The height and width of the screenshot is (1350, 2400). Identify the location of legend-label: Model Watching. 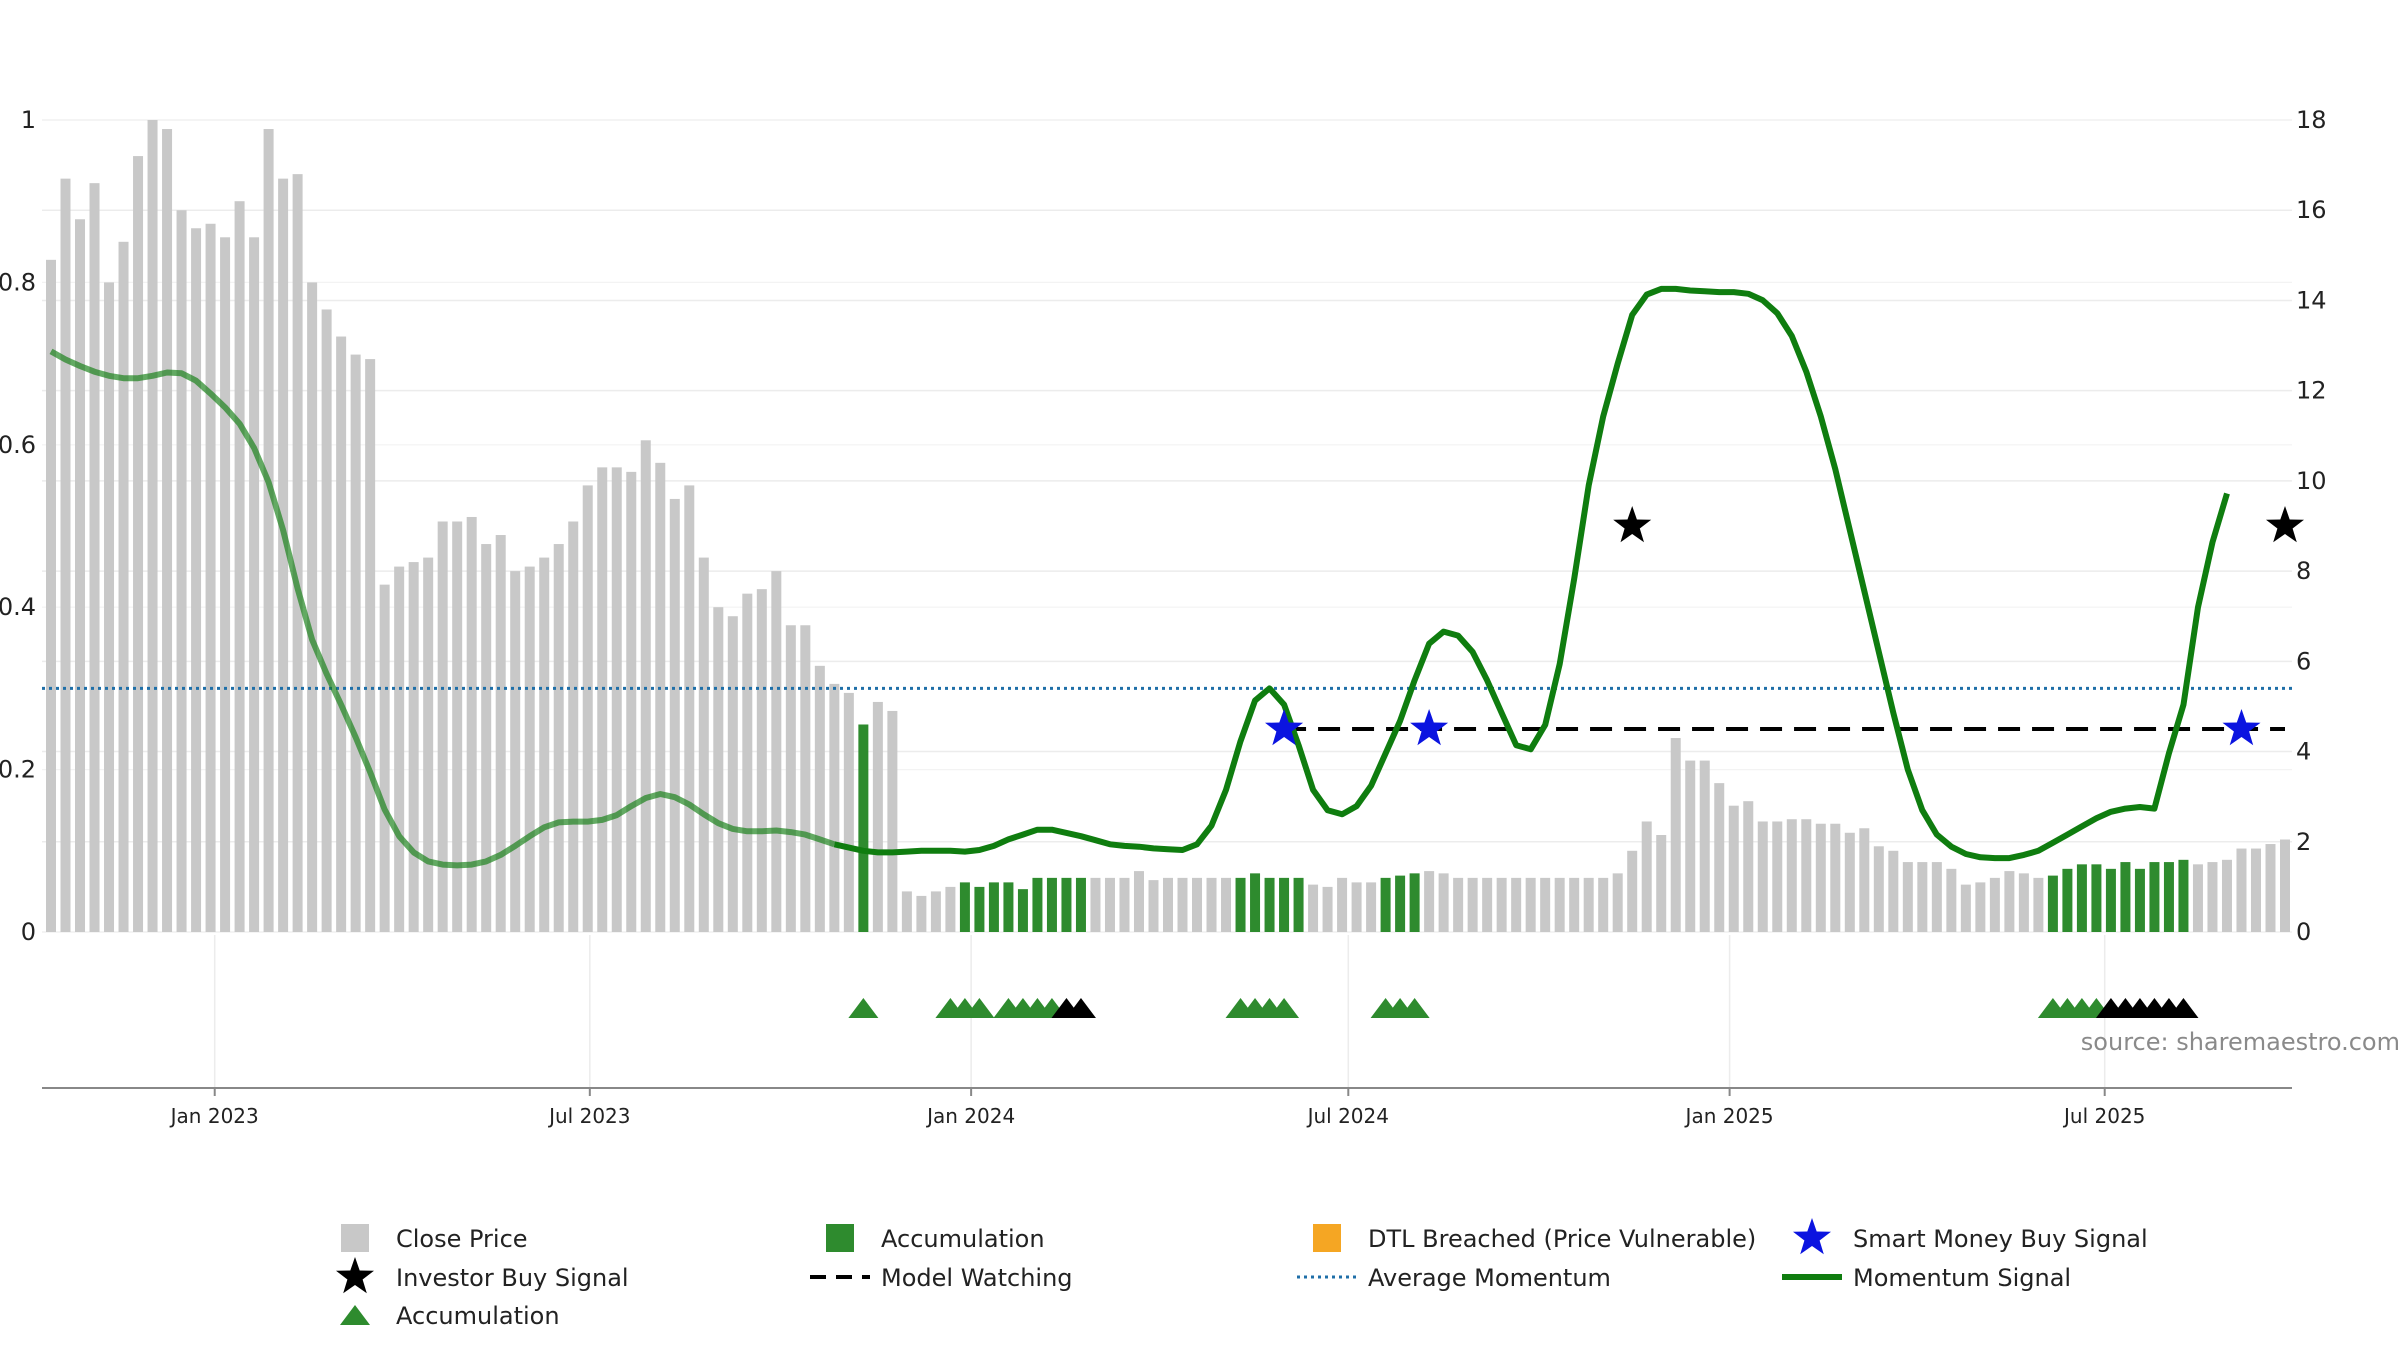
(977, 1278).